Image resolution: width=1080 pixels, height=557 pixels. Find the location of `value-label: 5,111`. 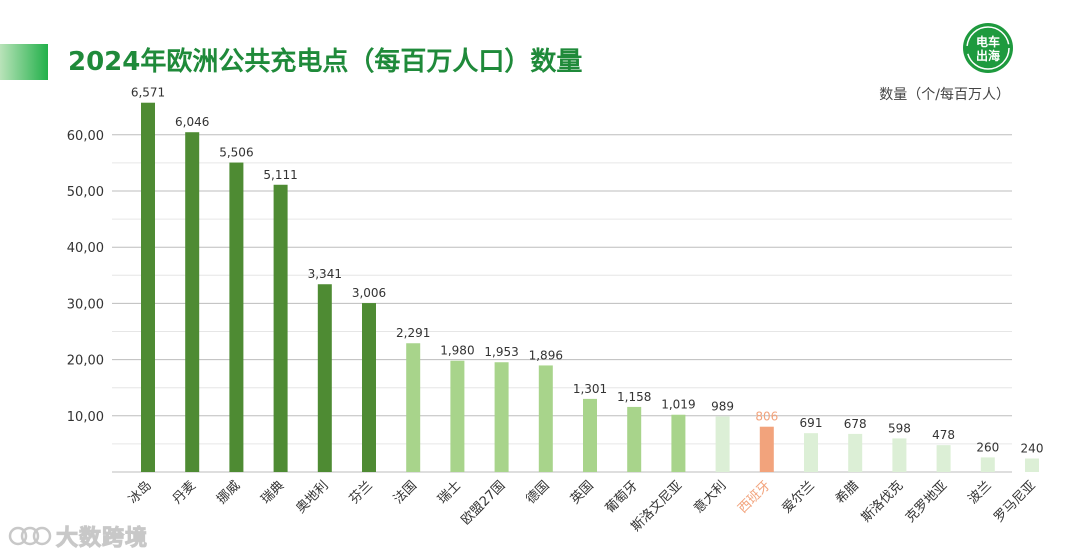

value-label: 5,111 is located at coordinates (280, 175).